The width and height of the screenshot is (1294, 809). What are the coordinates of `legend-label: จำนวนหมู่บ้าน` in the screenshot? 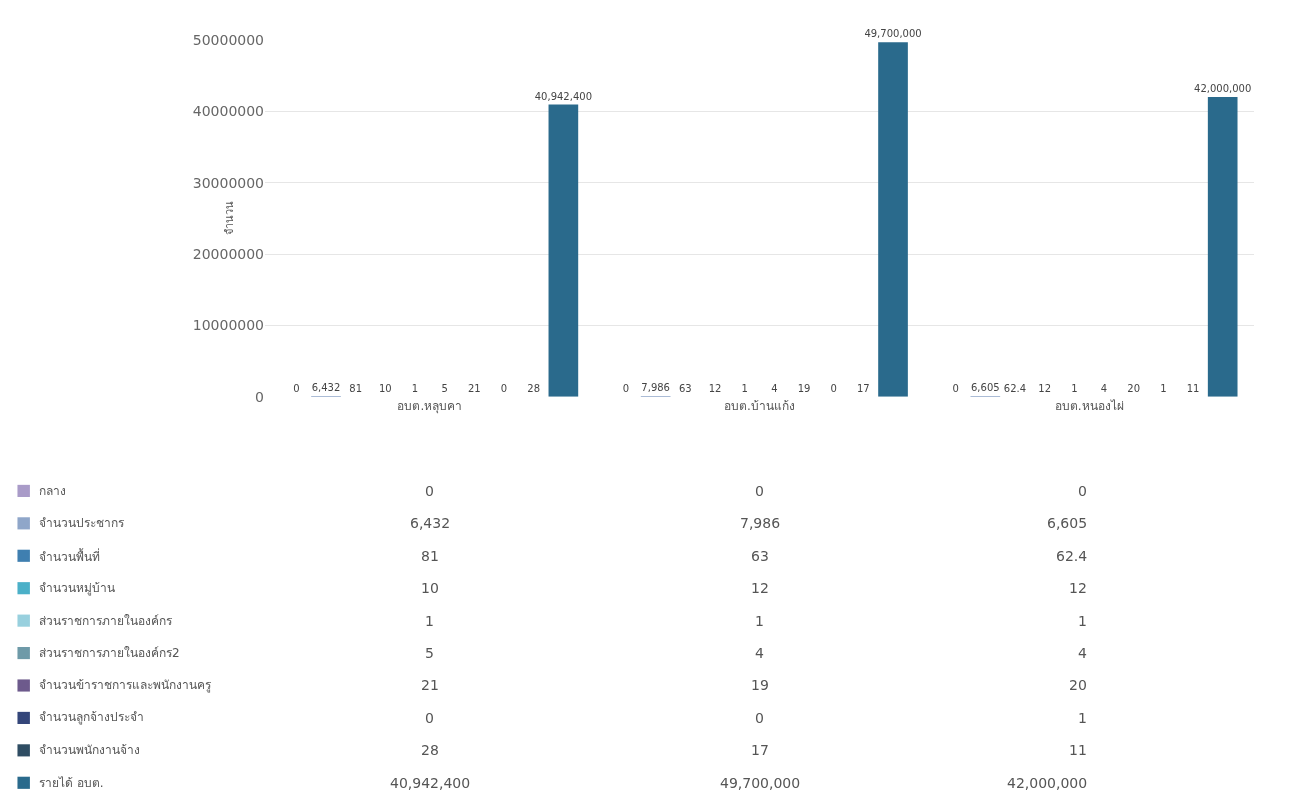 It's located at (77, 588).